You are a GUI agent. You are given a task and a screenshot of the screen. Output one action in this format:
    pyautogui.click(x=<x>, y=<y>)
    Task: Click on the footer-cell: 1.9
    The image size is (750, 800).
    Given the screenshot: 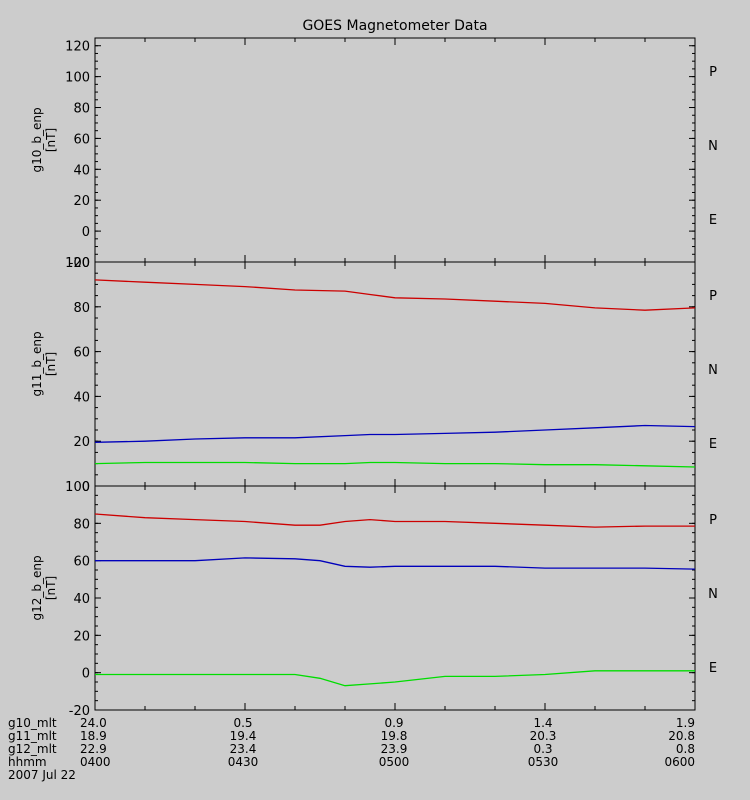 What is the action you would take?
    pyautogui.click(x=685, y=723)
    